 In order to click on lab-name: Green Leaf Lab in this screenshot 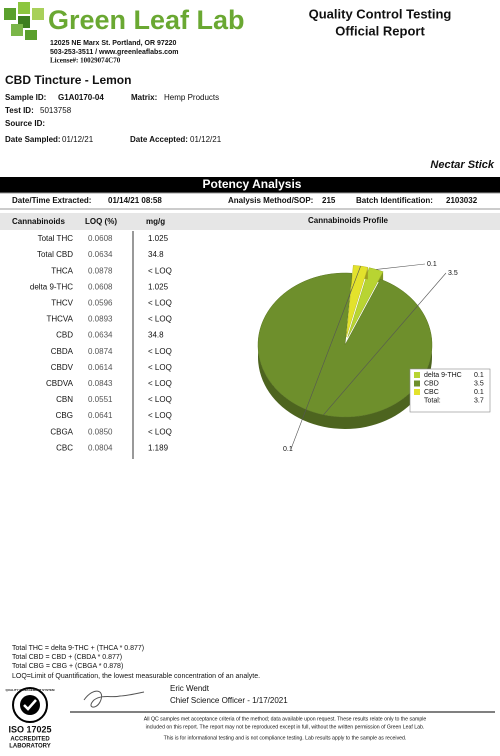, I will do `click(146, 20)`.